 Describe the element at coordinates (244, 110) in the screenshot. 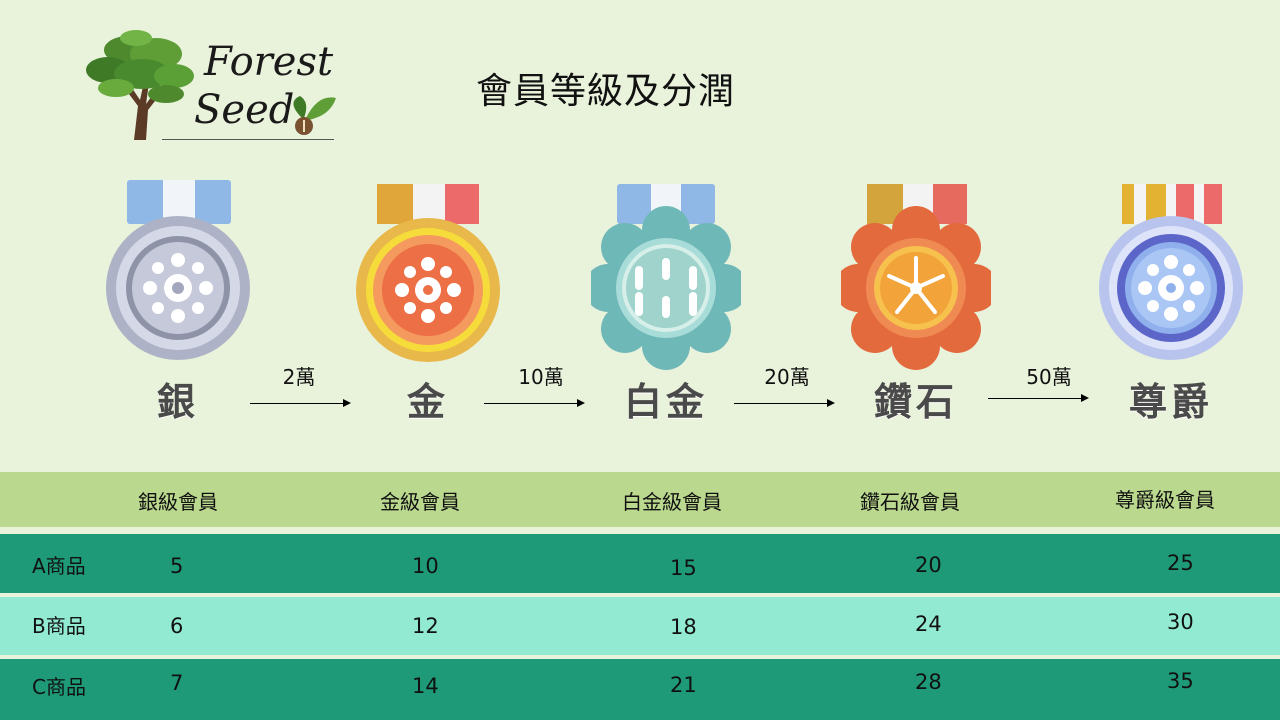

I see `logo-text-seed: Seed` at that location.